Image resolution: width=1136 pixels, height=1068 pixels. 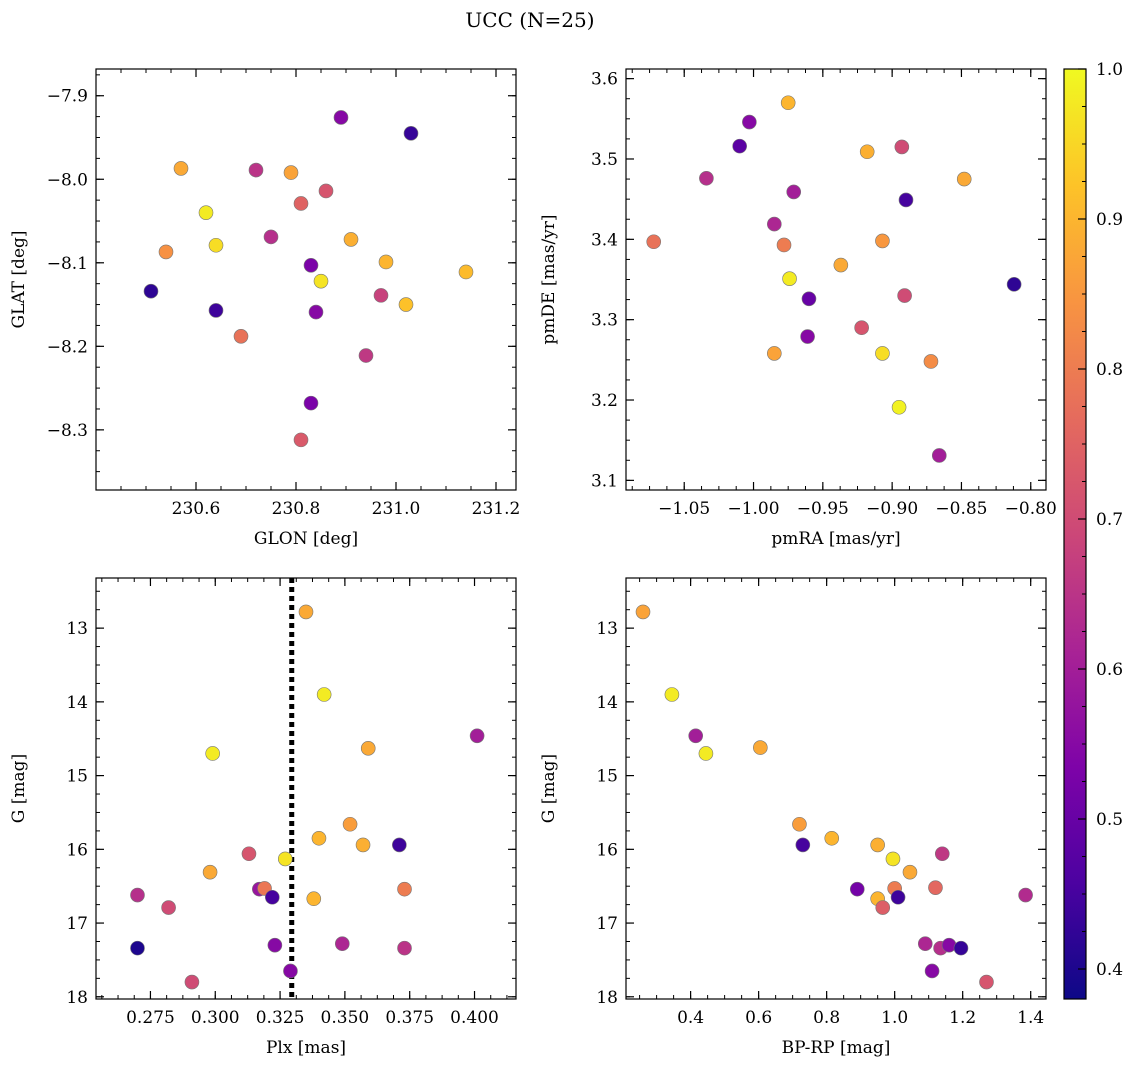 I want to click on x-tick-label: 0.350, so click(x=345, y=1018).